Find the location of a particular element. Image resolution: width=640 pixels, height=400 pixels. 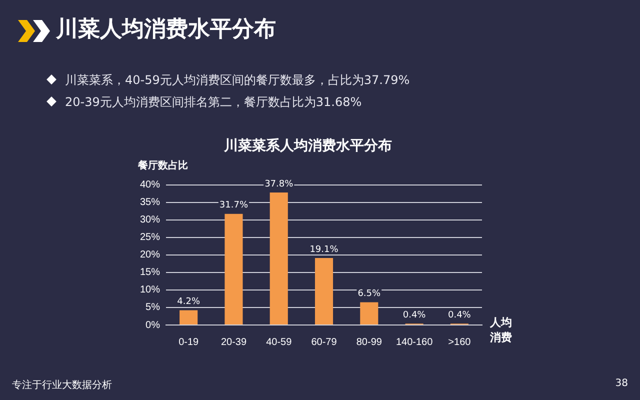

y-tick-label: 25% is located at coordinates (150, 238).